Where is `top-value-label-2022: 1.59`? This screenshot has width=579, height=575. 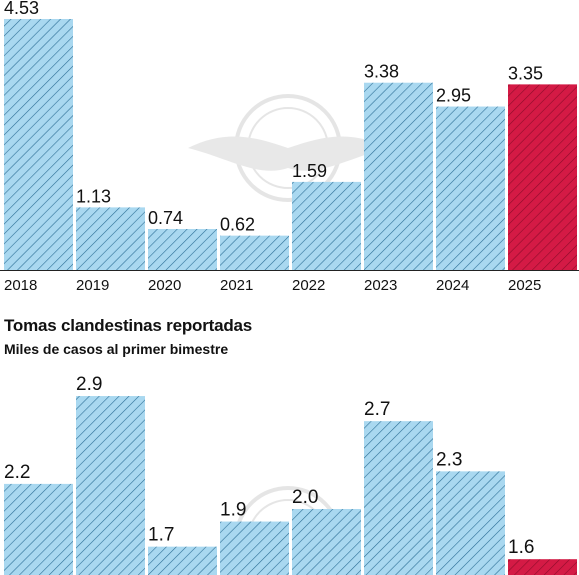
top-value-label-2022: 1.59 is located at coordinates (309, 171).